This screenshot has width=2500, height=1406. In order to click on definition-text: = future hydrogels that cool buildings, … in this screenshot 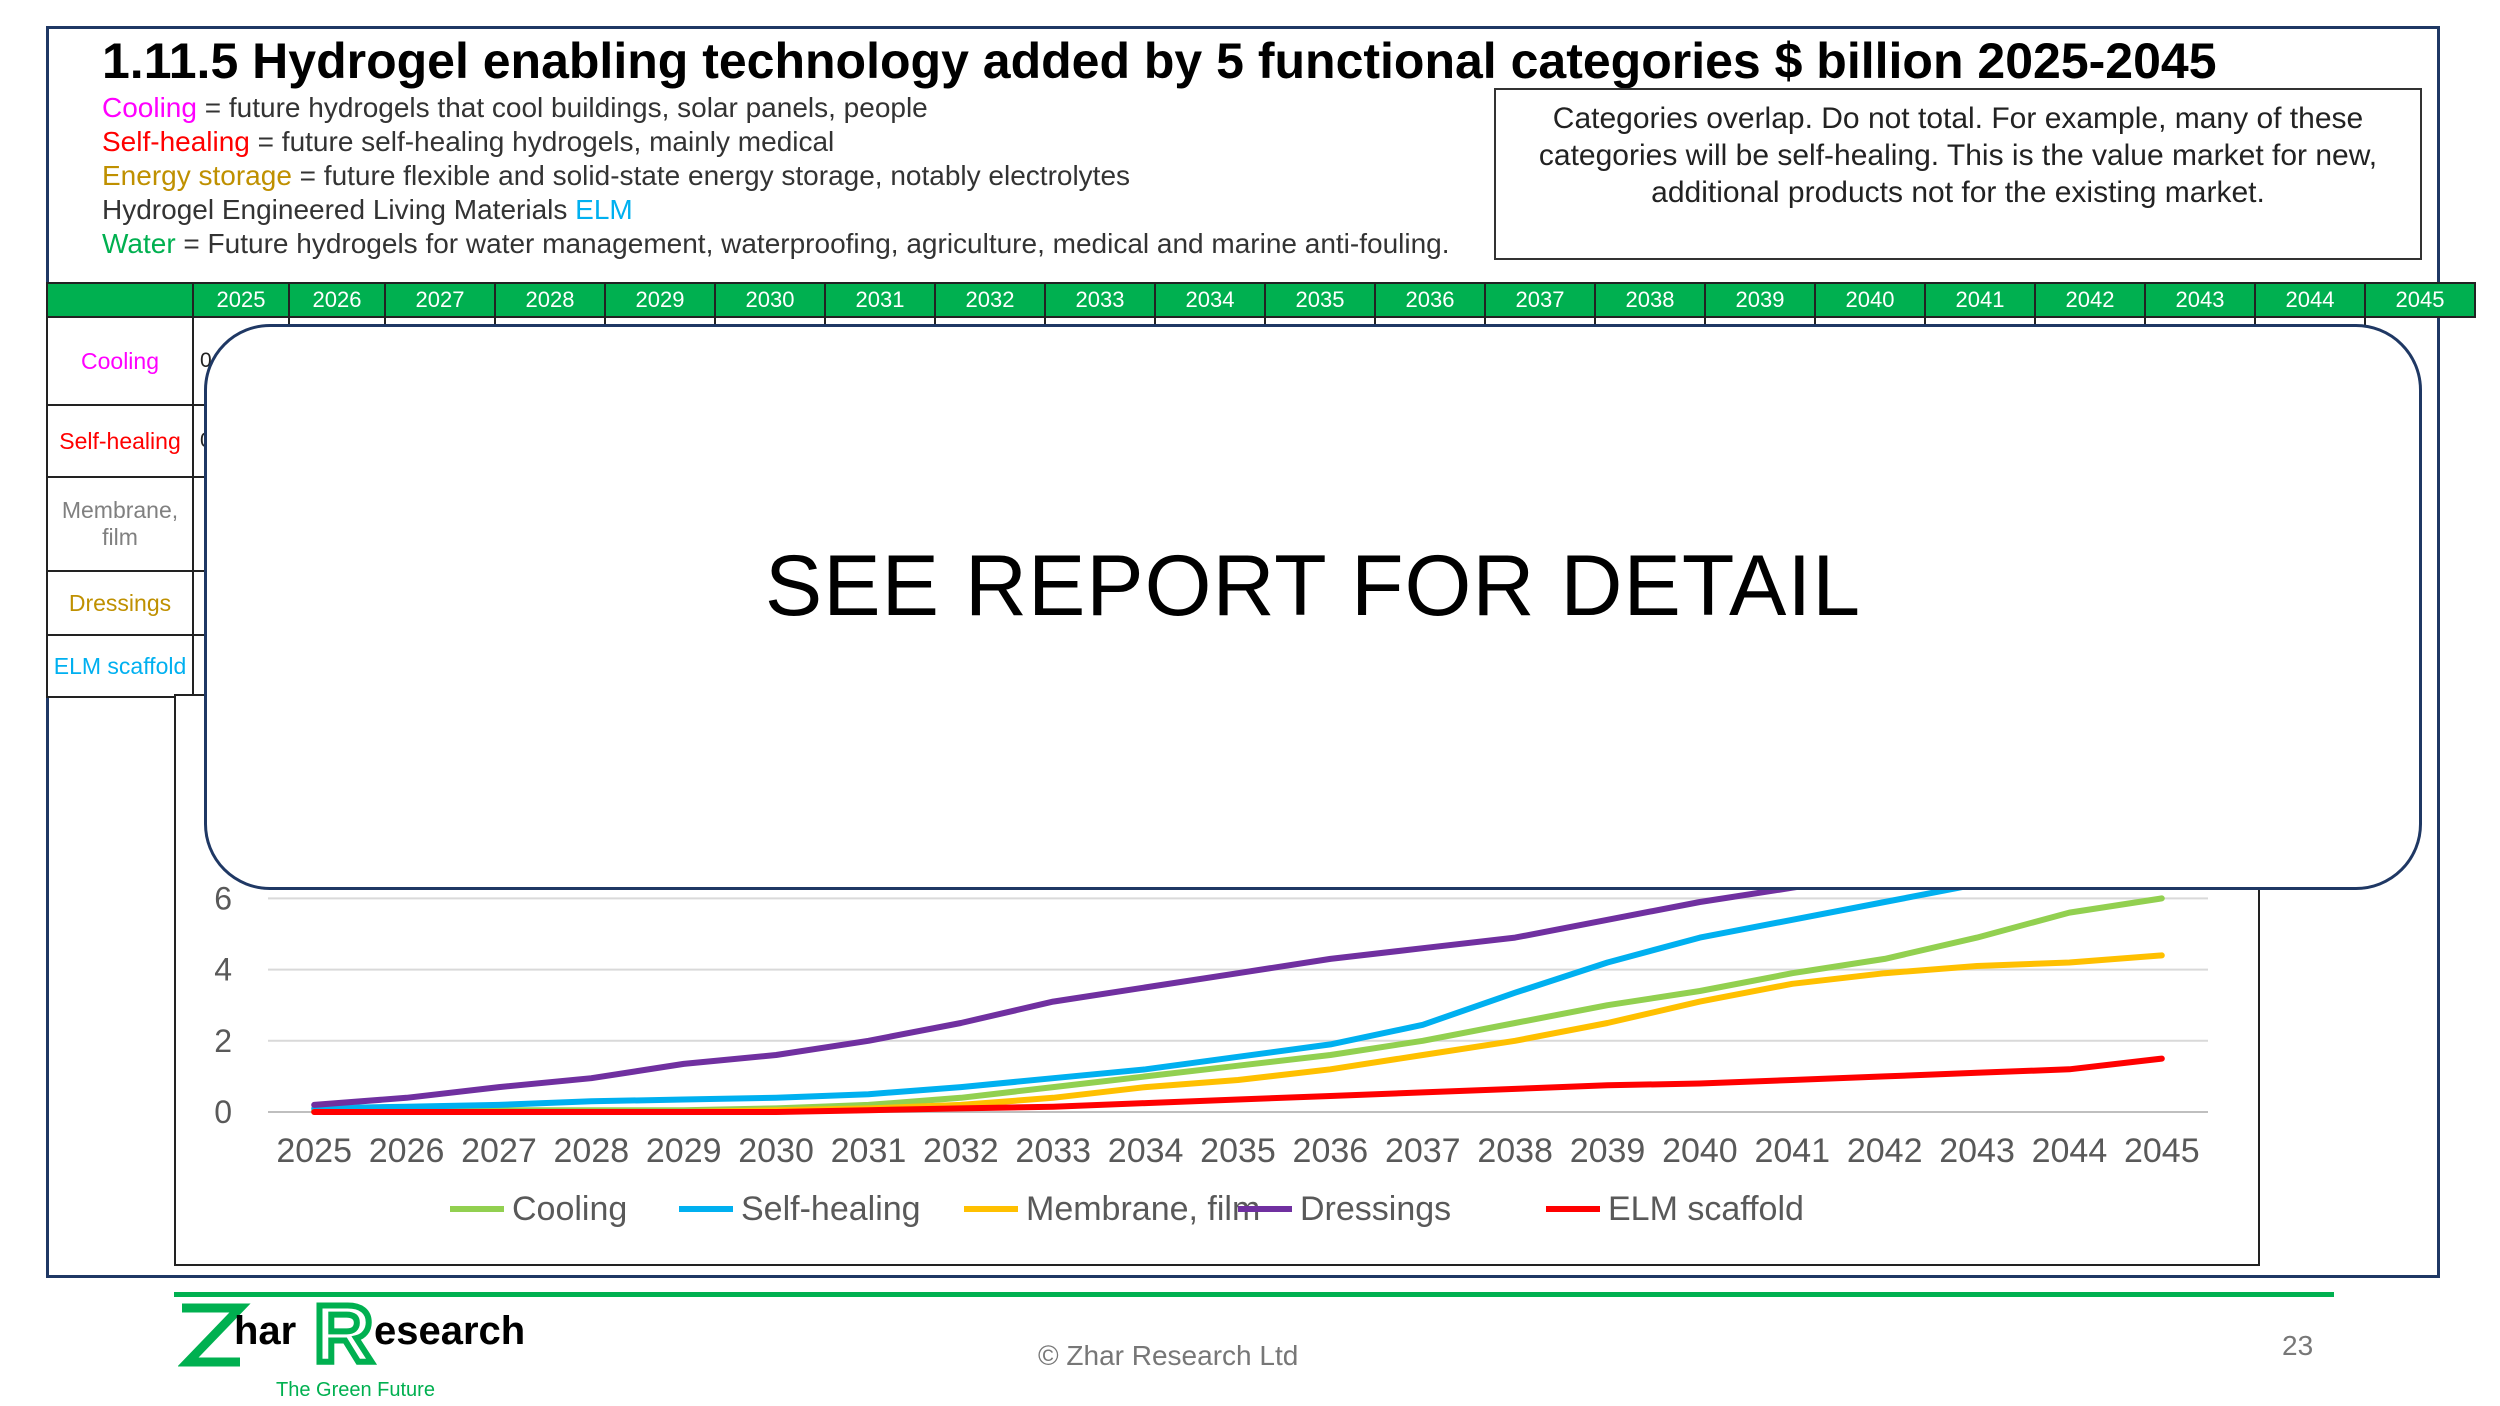, I will do `click(562, 107)`.